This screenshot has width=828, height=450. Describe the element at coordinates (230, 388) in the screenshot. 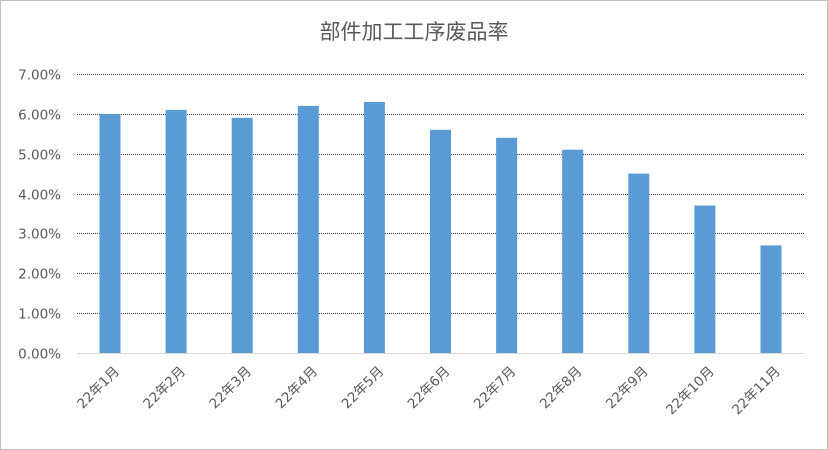

I see `x-tick-label: 22年3月` at that location.